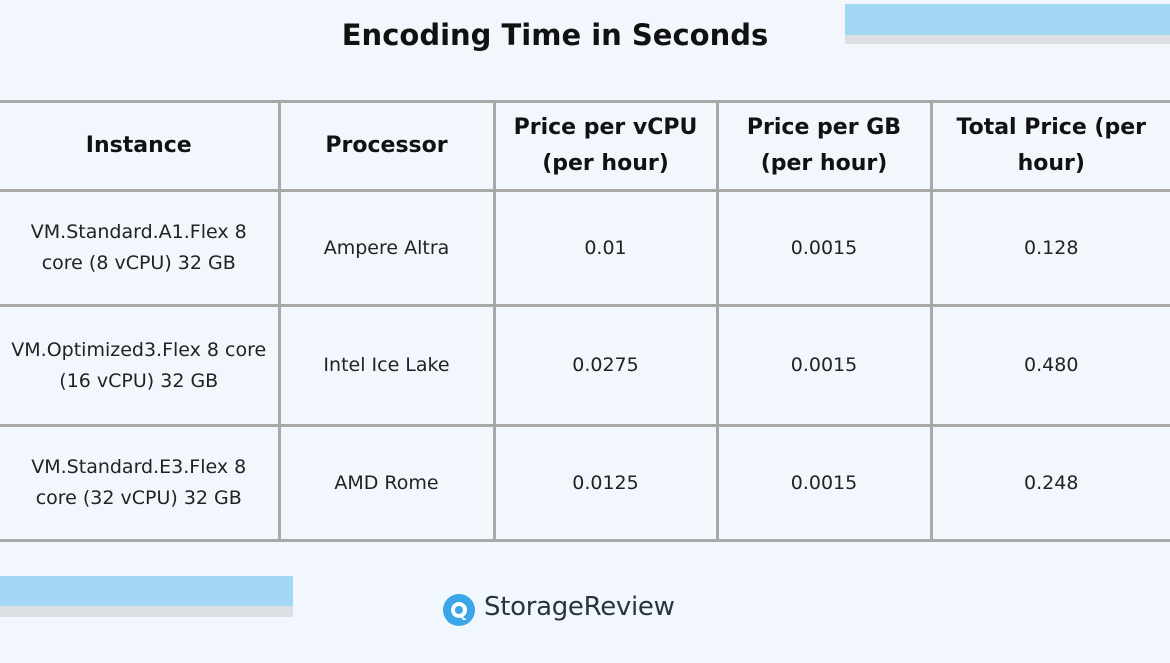  I want to click on table-cell: Intel Ice Lake, so click(386, 365).